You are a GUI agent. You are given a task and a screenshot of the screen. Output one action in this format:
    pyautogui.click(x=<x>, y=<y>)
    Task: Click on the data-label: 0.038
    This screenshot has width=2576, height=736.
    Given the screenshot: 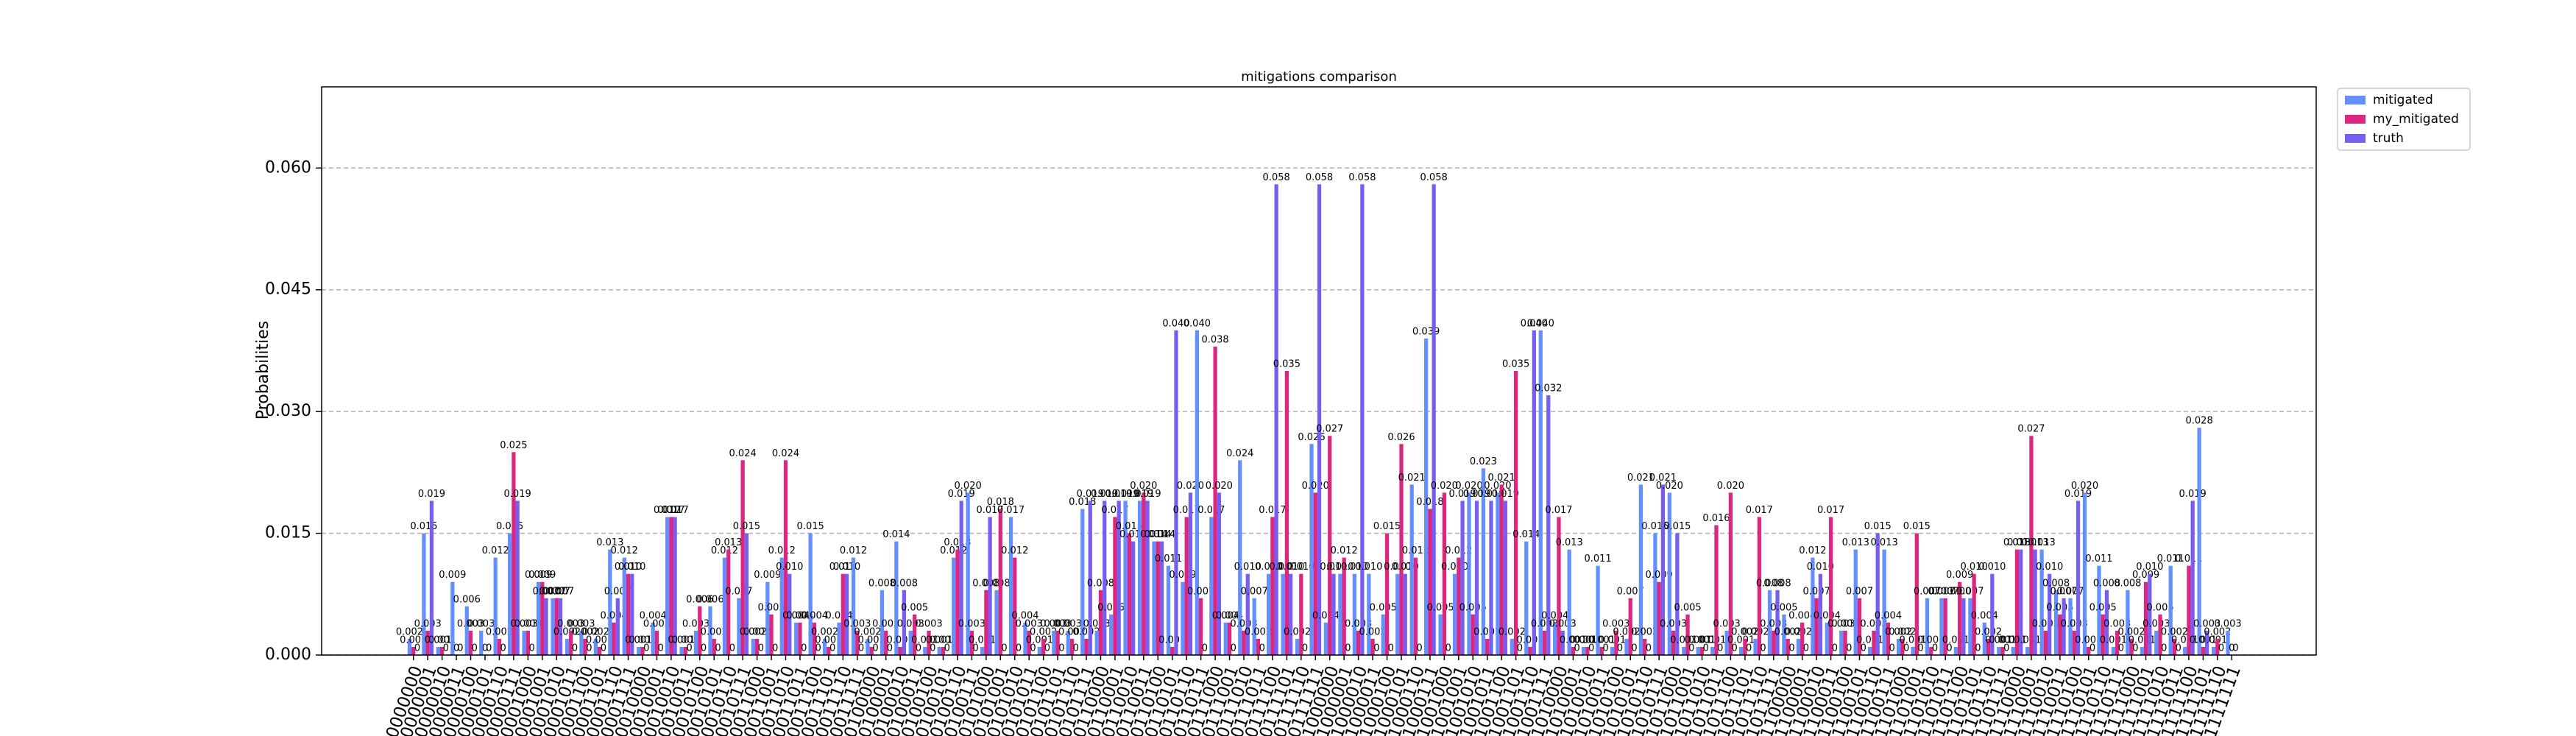 What is the action you would take?
    pyautogui.click(x=1214, y=339)
    